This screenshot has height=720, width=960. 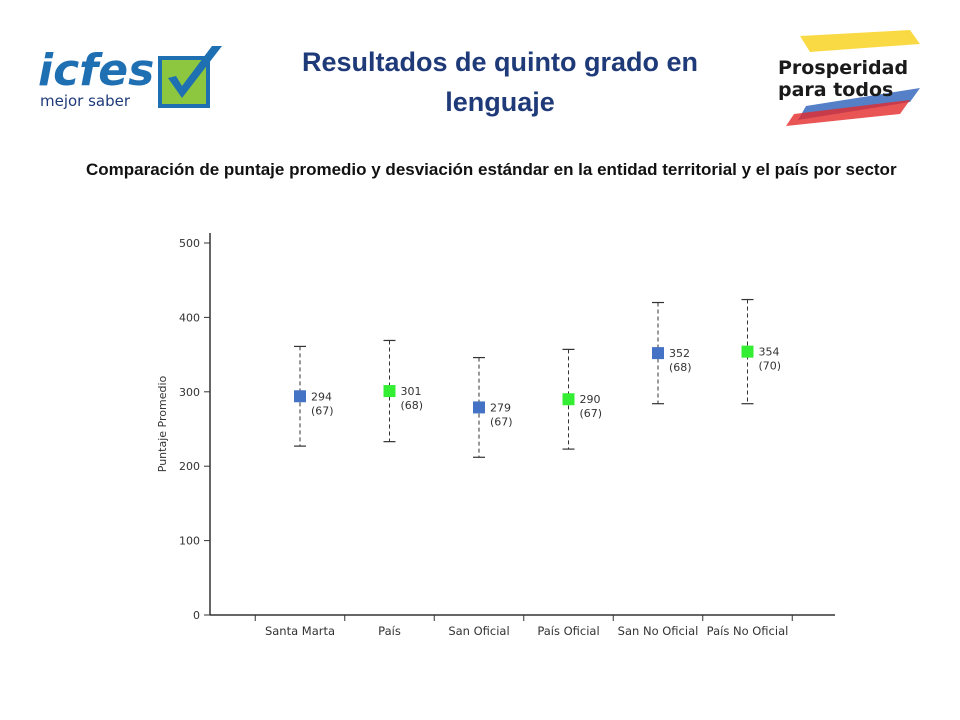 What do you see at coordinates (189, 541) in the screenshot?
I see `y-tick-label: 100` at bounding box center [189, 541].